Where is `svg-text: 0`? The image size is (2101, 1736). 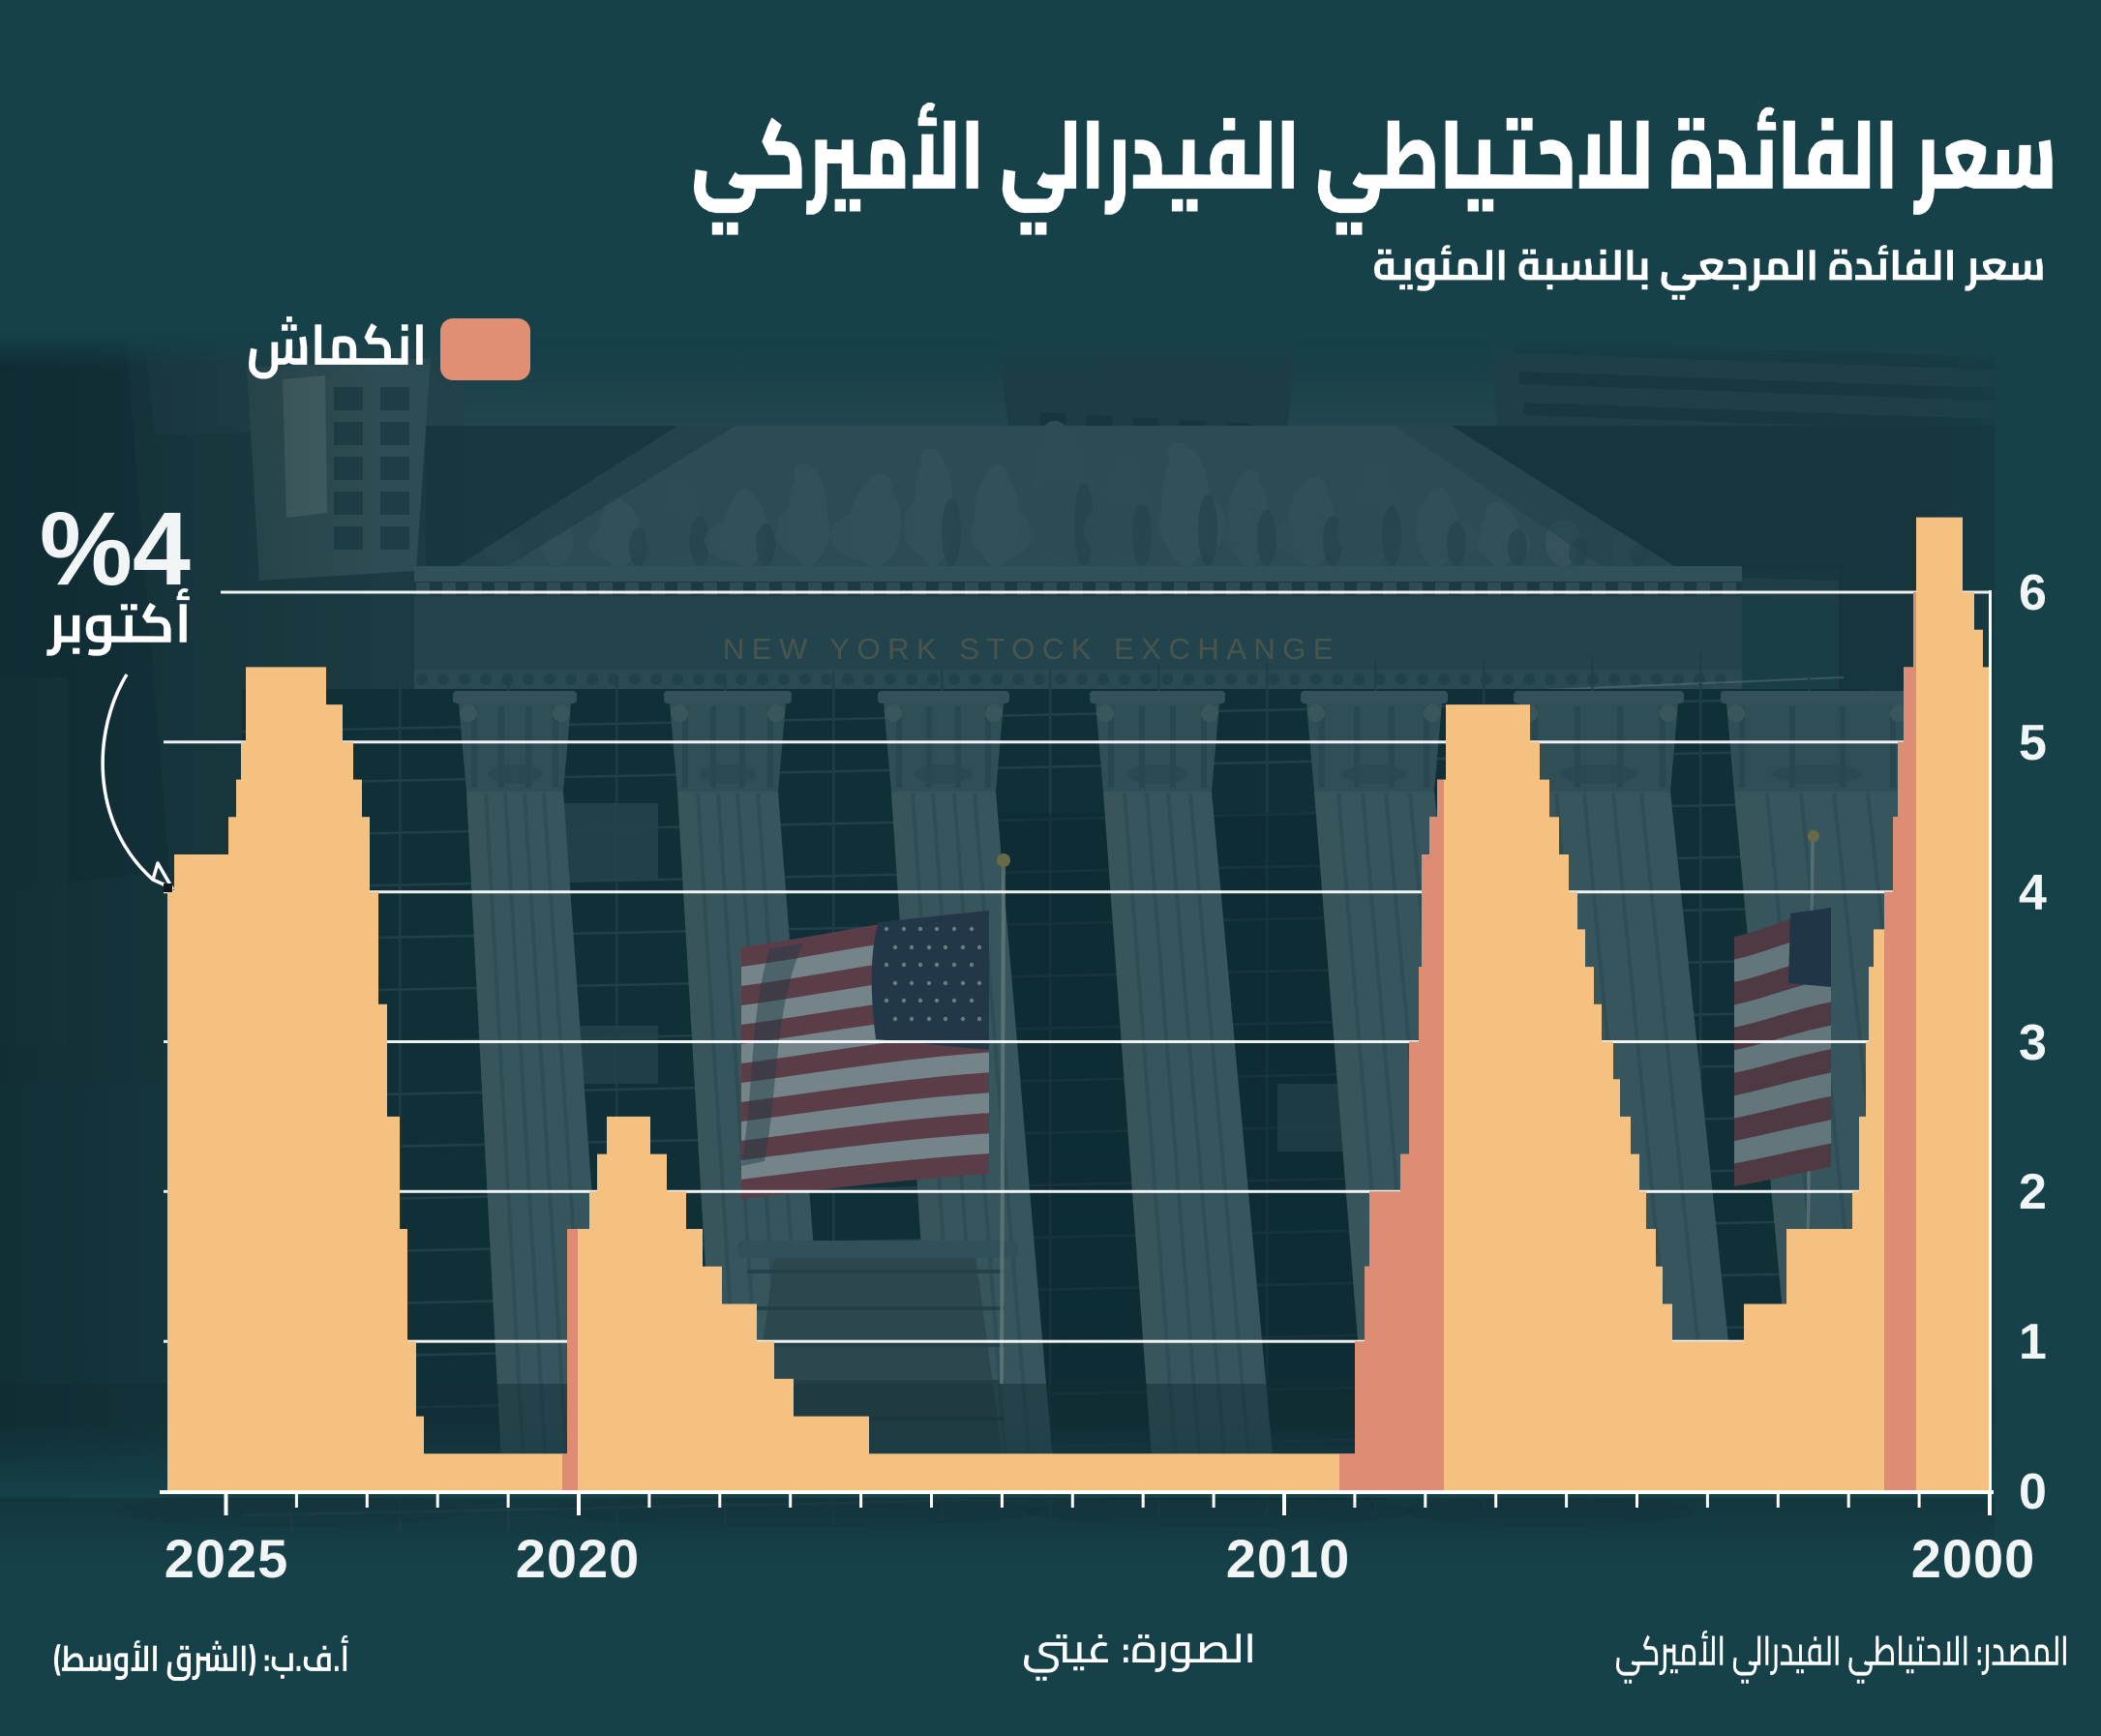 svg-text: 0 is located at coordinates (2033, 1492).